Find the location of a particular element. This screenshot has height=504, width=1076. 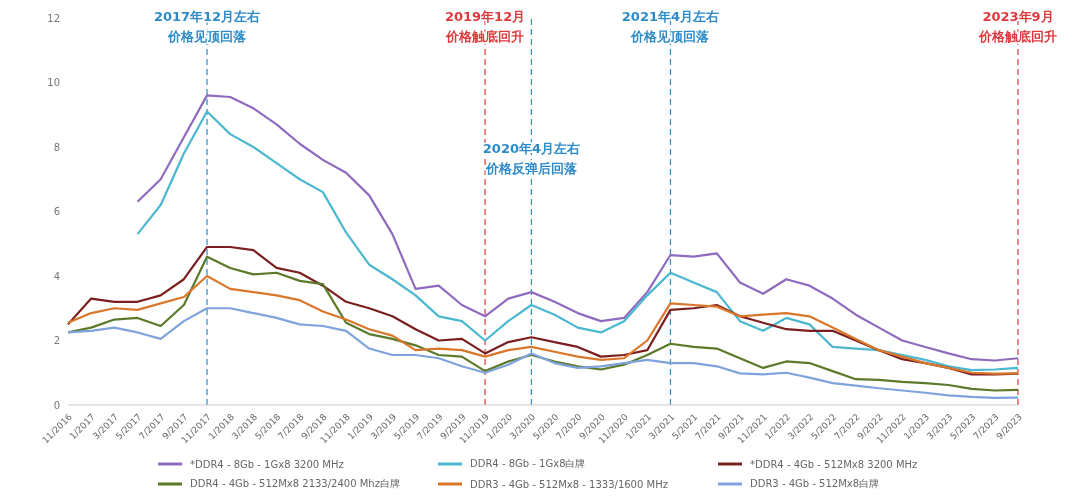

ref-line-label: 2020年4月左右 is located at coordinates (531, 148).